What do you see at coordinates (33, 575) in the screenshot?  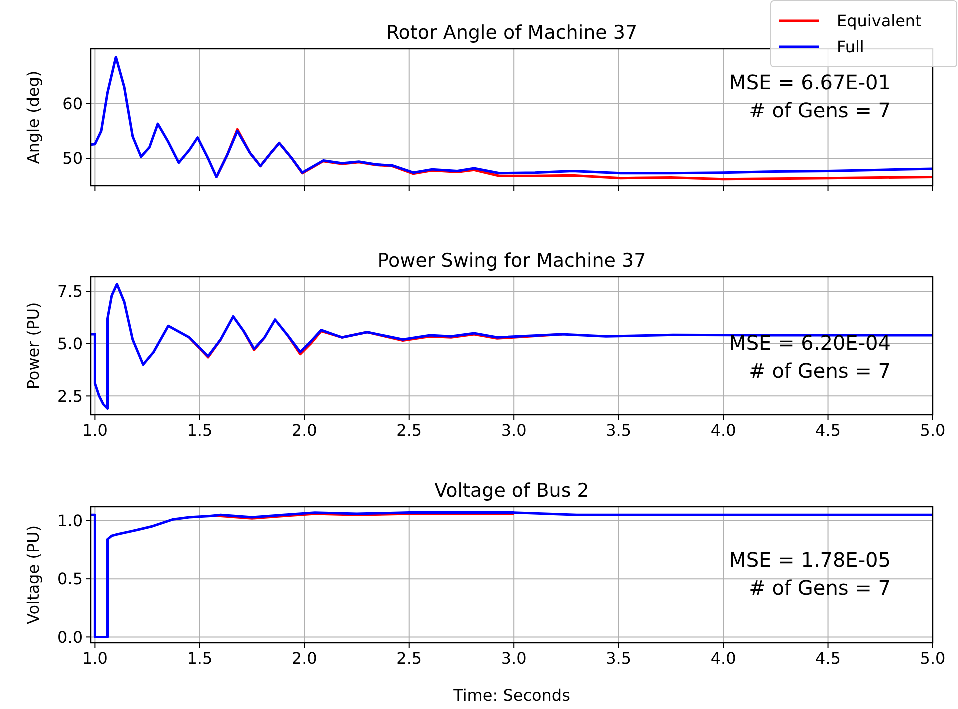 I see `y-axis-title: Voltage (PU)` at bounding box center [33, 575].